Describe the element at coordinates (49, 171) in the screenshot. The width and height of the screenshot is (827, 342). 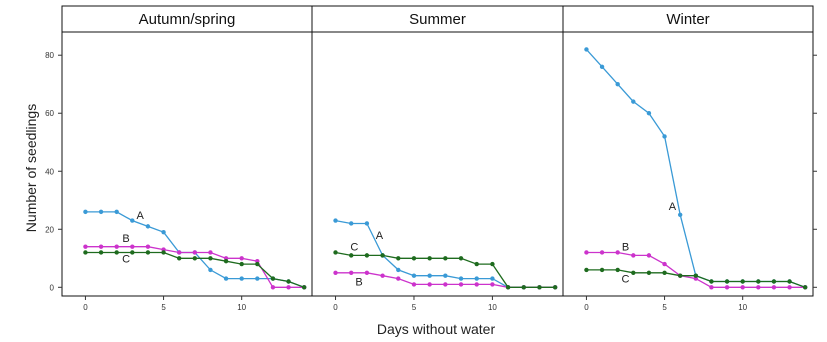
I see `y-tick-label: 40` at that location.